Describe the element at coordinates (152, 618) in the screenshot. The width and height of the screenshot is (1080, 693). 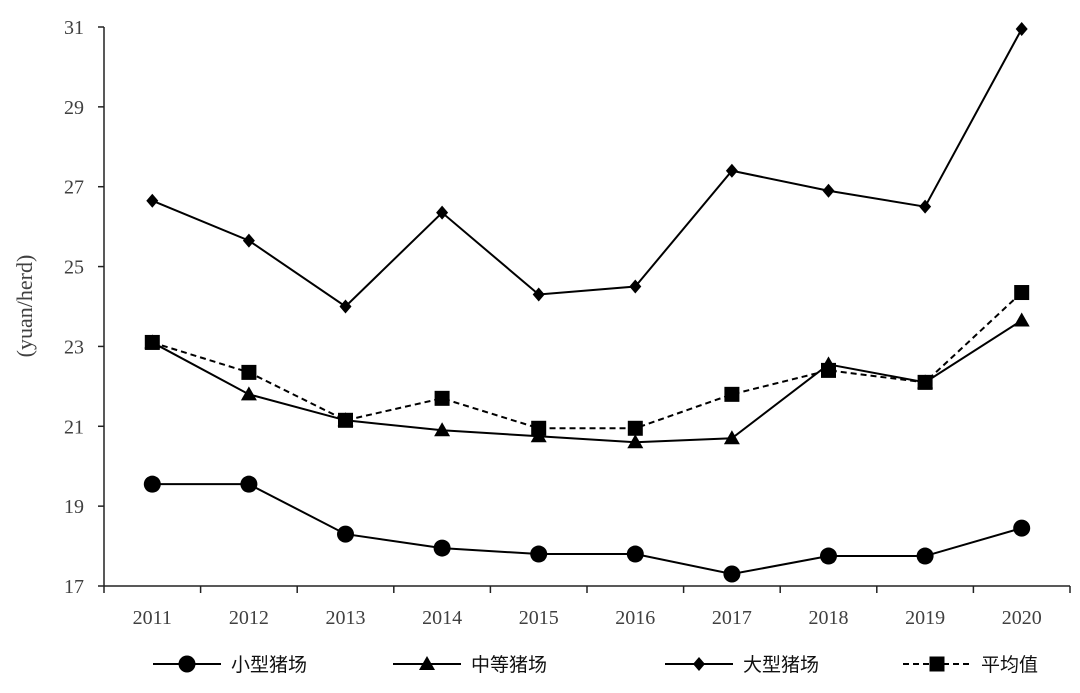
I see `x-tick-label-2011: 2011` at that location.